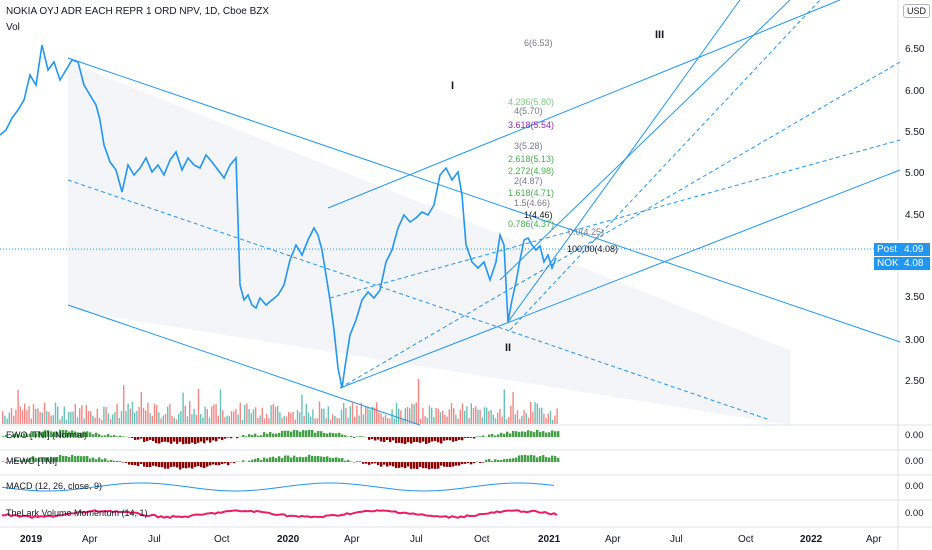 The height and width of the screenshot is (550, 932). Describe the element at coordinates (549, 539) in the screenshot. I see `time-label: 2021` at that location.